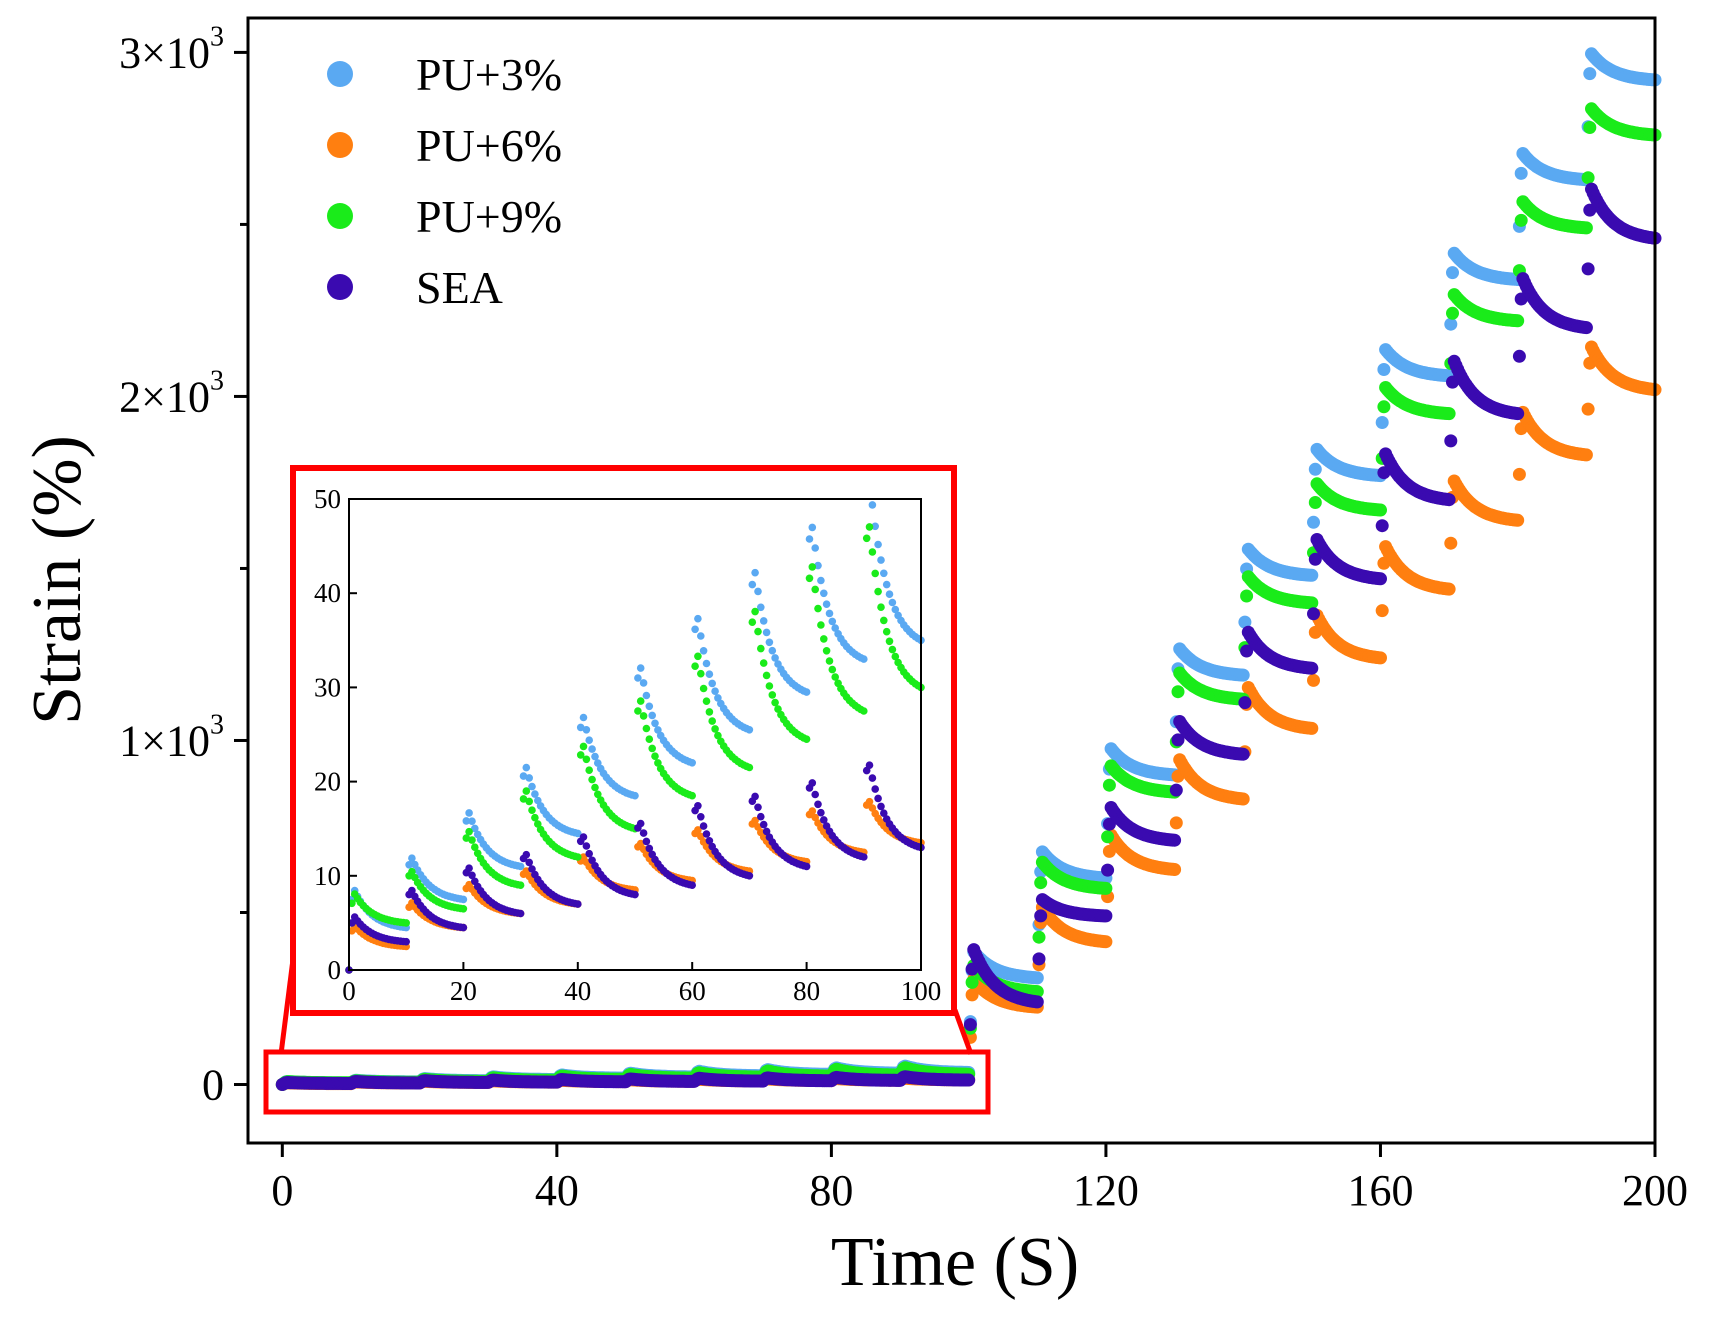 Image resolution: width=1719 pixels, height=1326 pixels. Describe the element at coordinates (327, 782) in the screenshot. I see `inset-y-tick-label: 20` at that location.